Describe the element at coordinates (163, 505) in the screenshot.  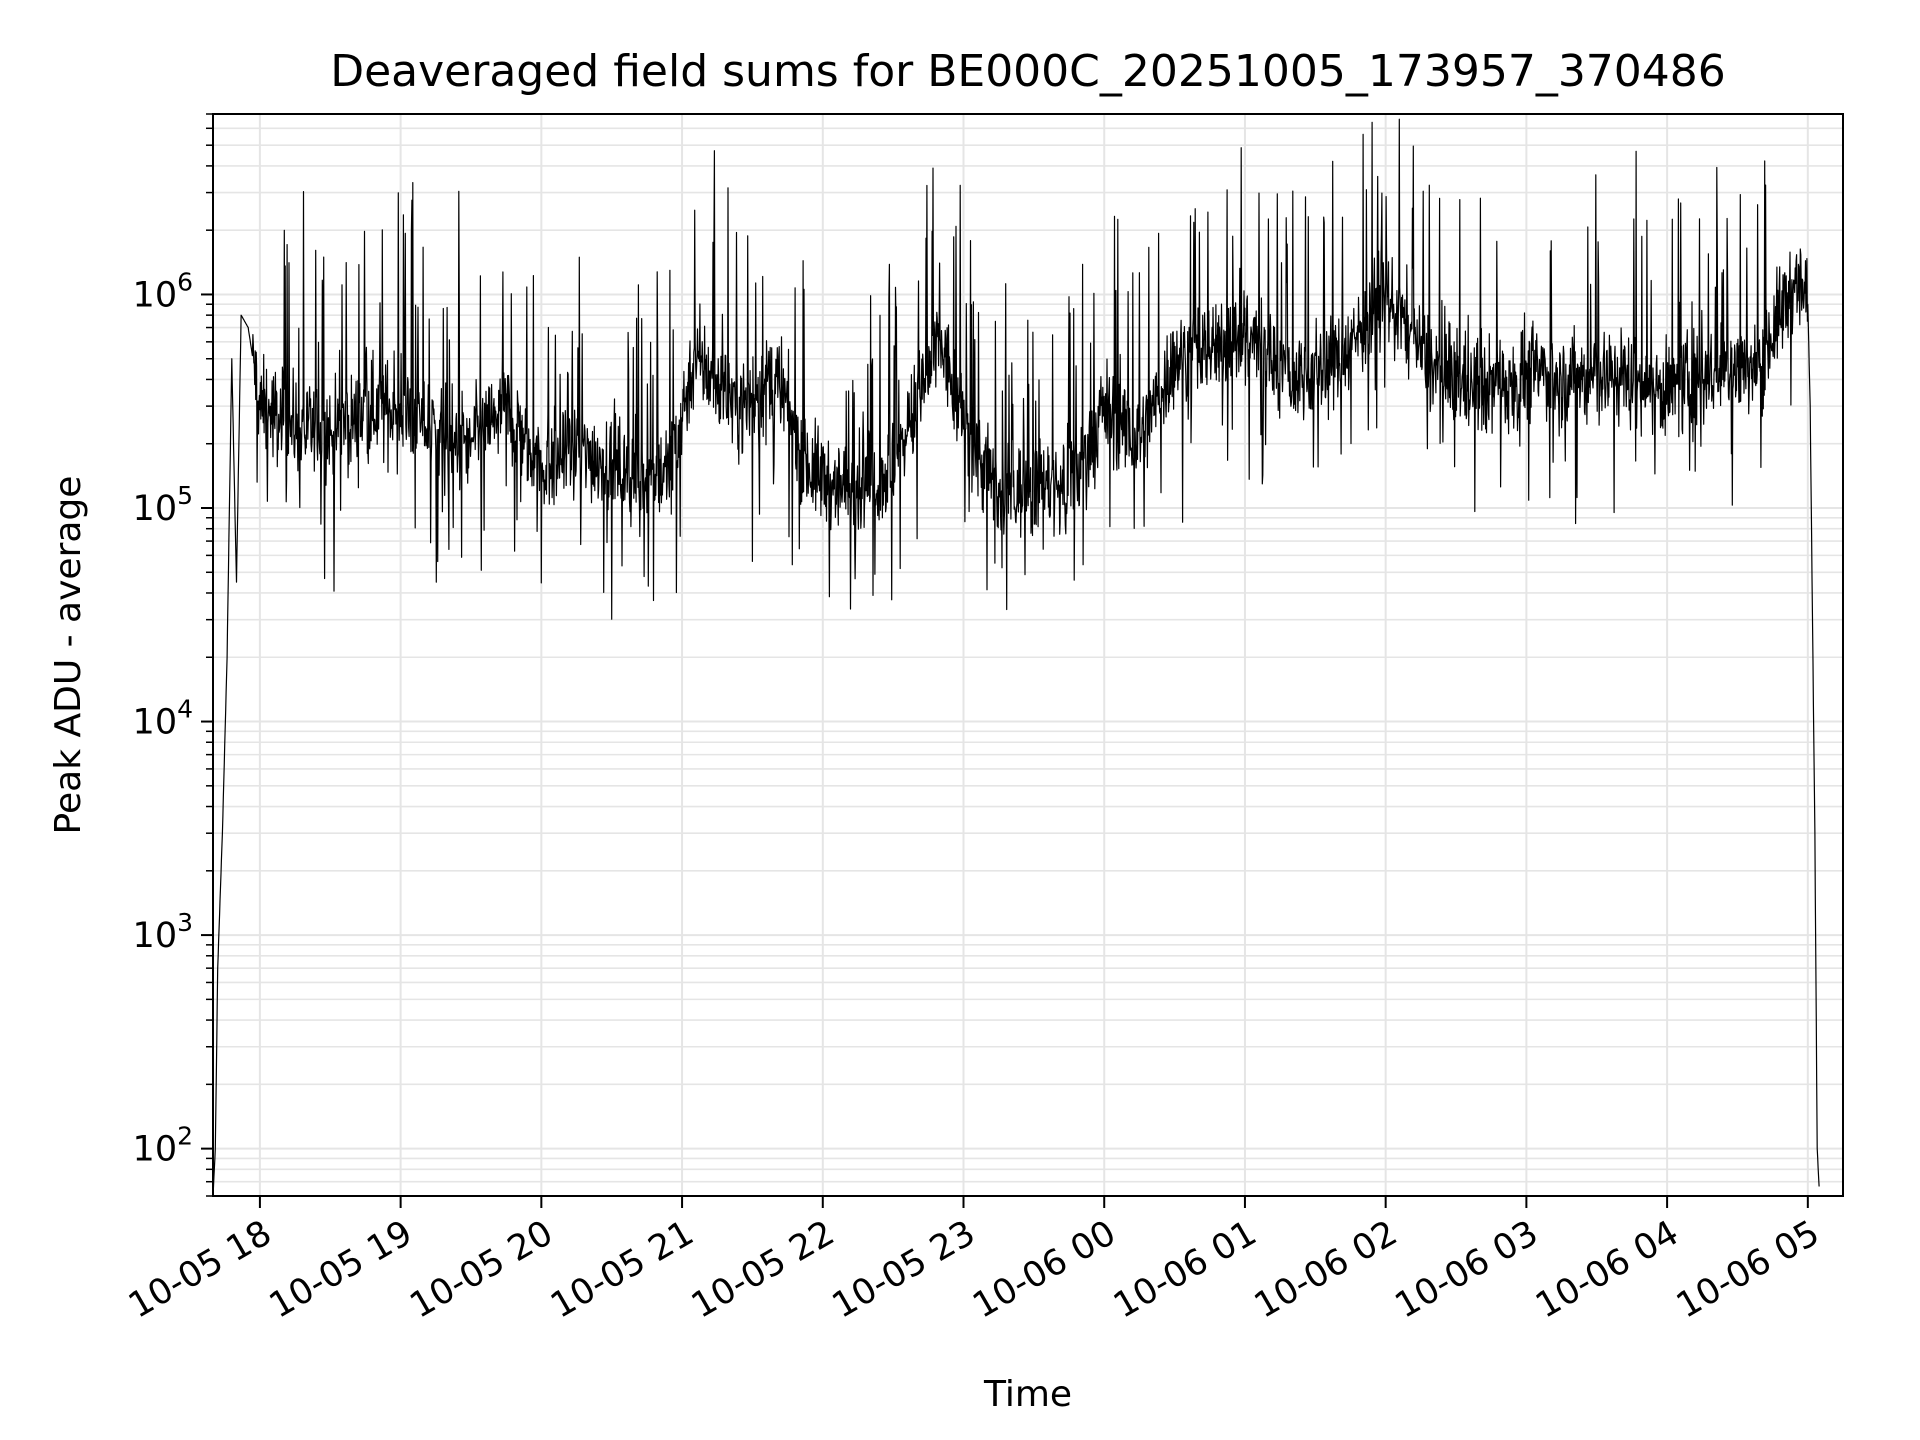
I see `y-tick-label: 10⁵` at that location.